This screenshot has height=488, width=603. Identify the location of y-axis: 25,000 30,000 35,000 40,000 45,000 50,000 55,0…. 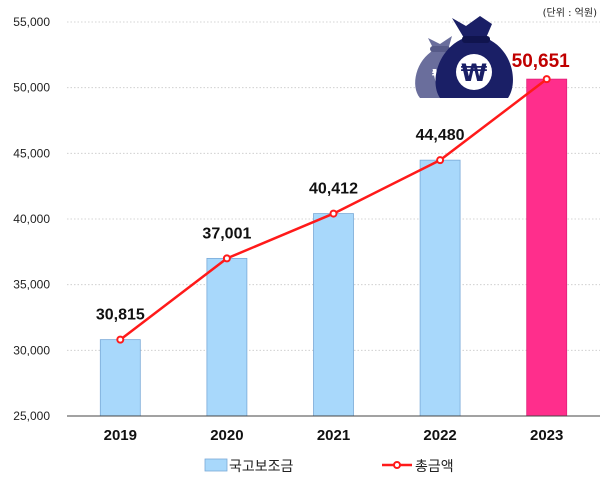
(31, 219).